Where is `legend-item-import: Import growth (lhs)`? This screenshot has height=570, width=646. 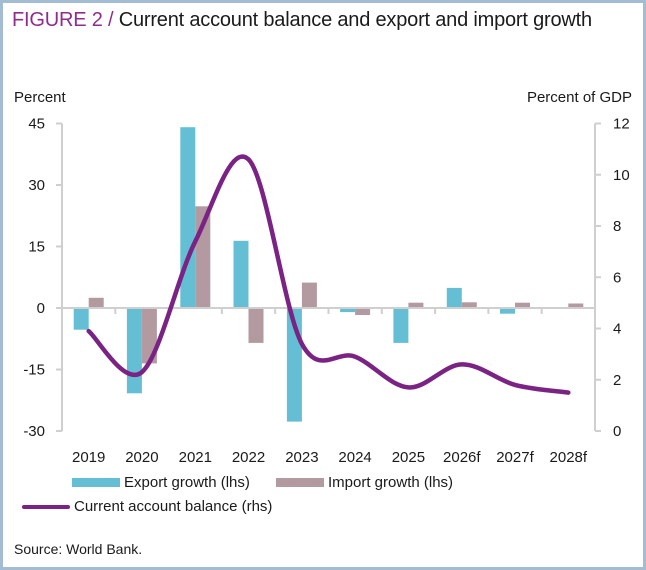 legend-item-import: Import growth (lhs) is located at coordinates (364, 482).